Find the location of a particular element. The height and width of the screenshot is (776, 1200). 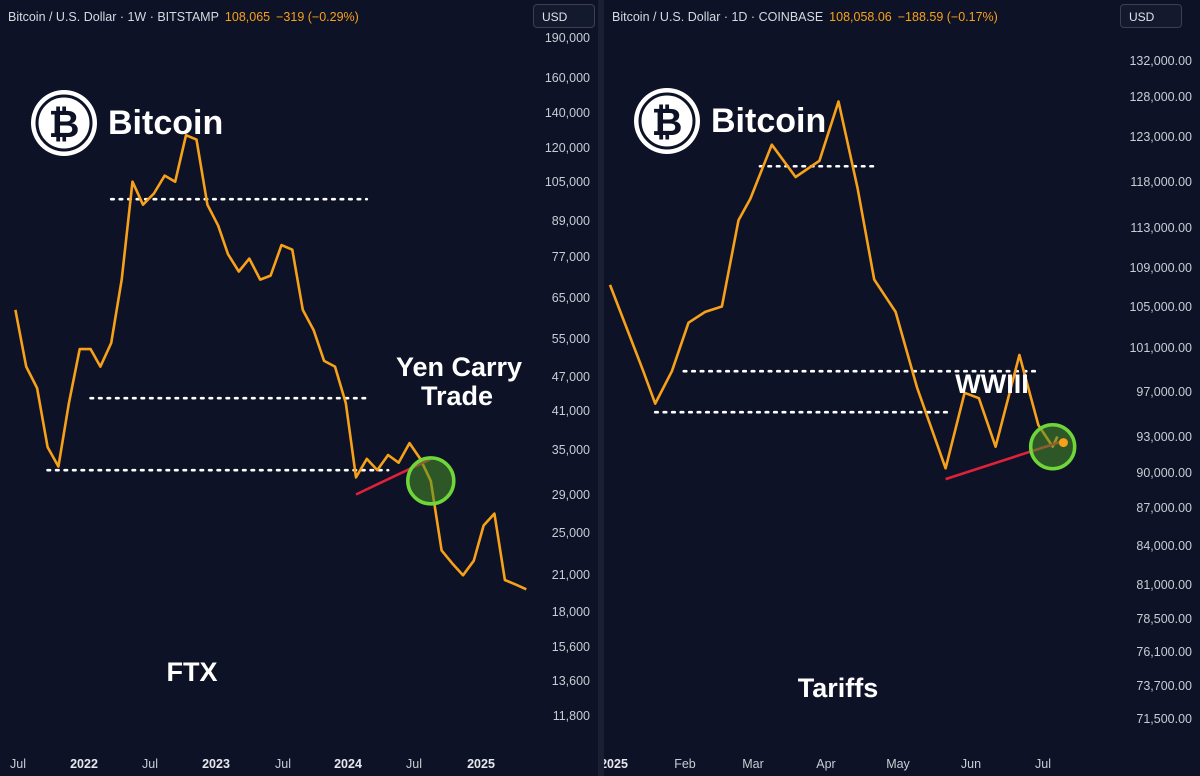

y-tick: 35,000 is located at coordinates (571, 450).